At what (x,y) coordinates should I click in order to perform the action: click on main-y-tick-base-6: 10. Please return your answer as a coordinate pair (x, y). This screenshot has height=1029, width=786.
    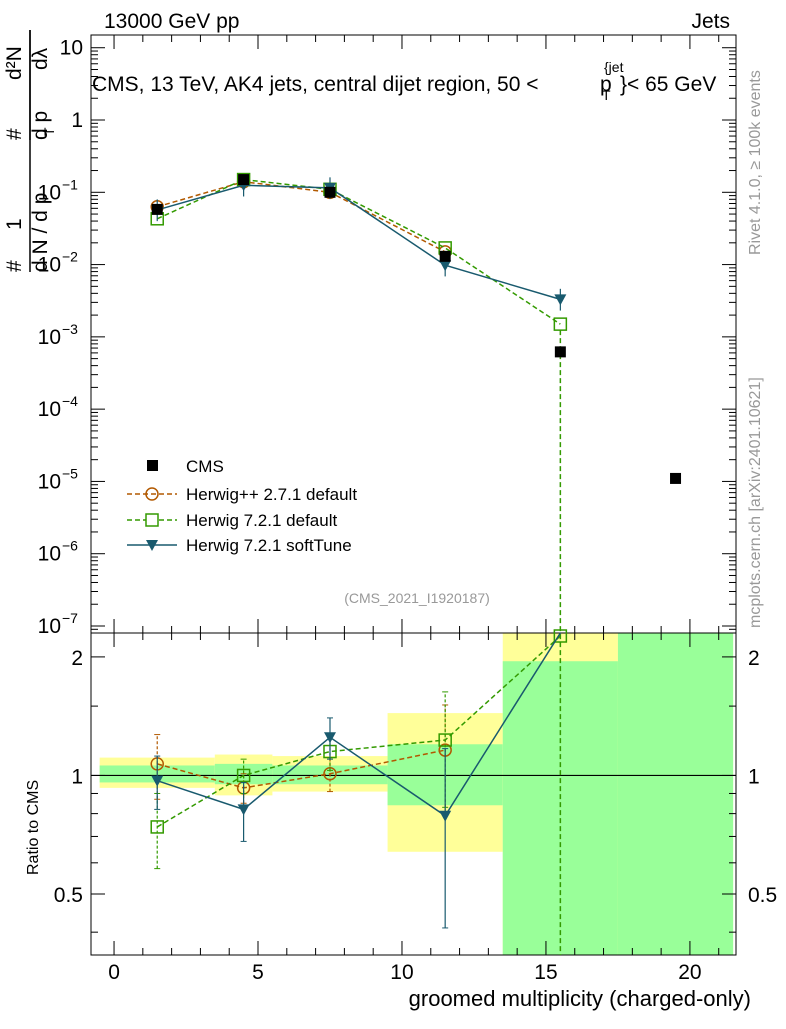
    Looking at the image, I should click on (49, 481).